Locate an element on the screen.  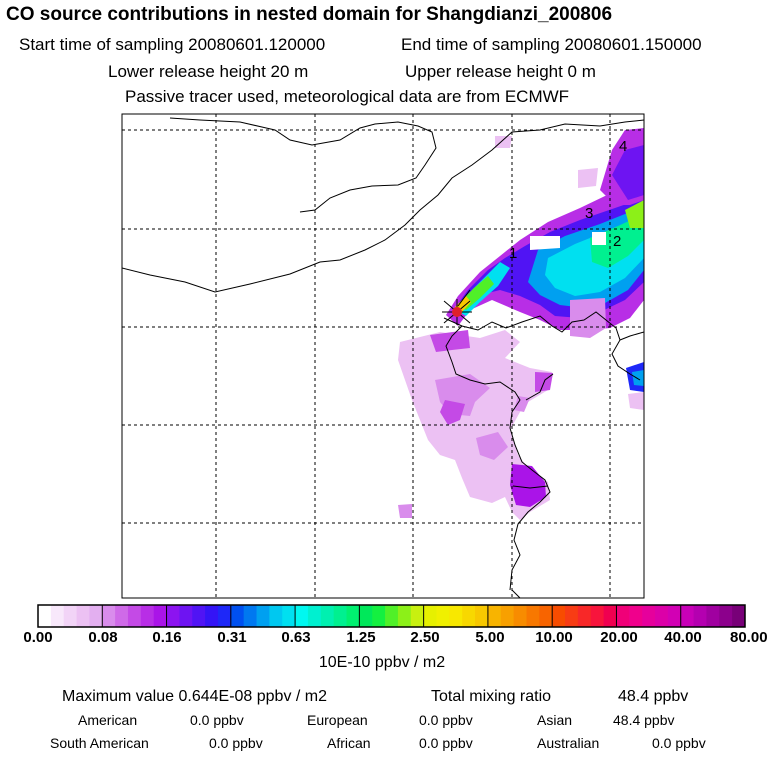
colorbar-units: 10E-10 ppbv / m2 is located at coordinates (382, 662).